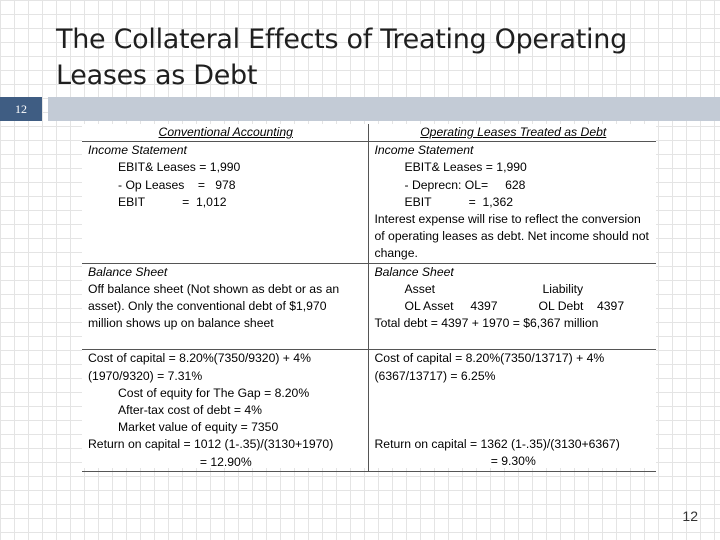 This screenshot has height=540, width=720. Describe the element at coordinates (690, 516) in the screenshot. I see `slide-page-number: 12` at that location.